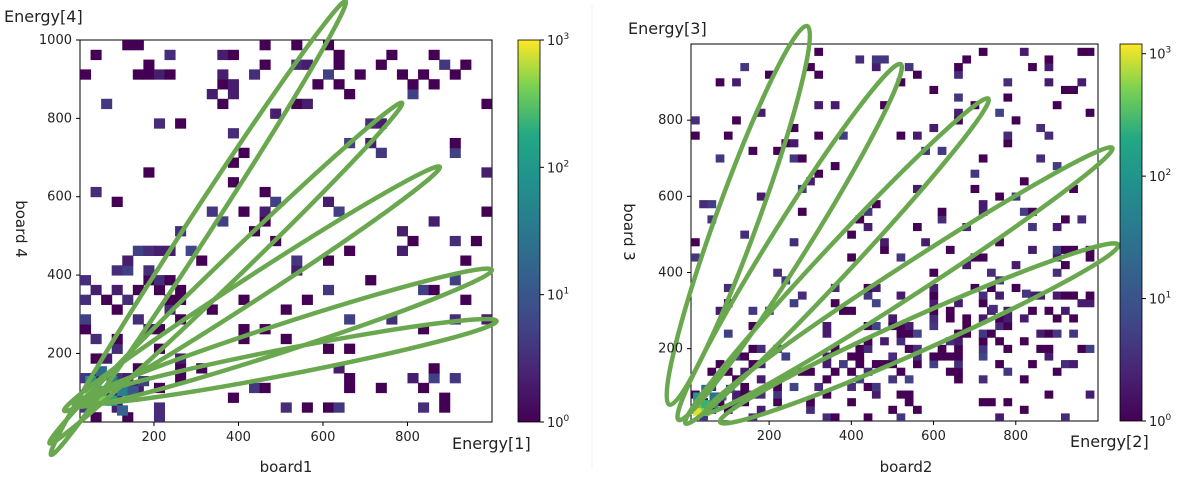 The image size is (1185, 477). Describe the element at coordinates (59, 197) in the screenshot. I see `left-y-ticks: 200 400 600 800 1000` at that location.